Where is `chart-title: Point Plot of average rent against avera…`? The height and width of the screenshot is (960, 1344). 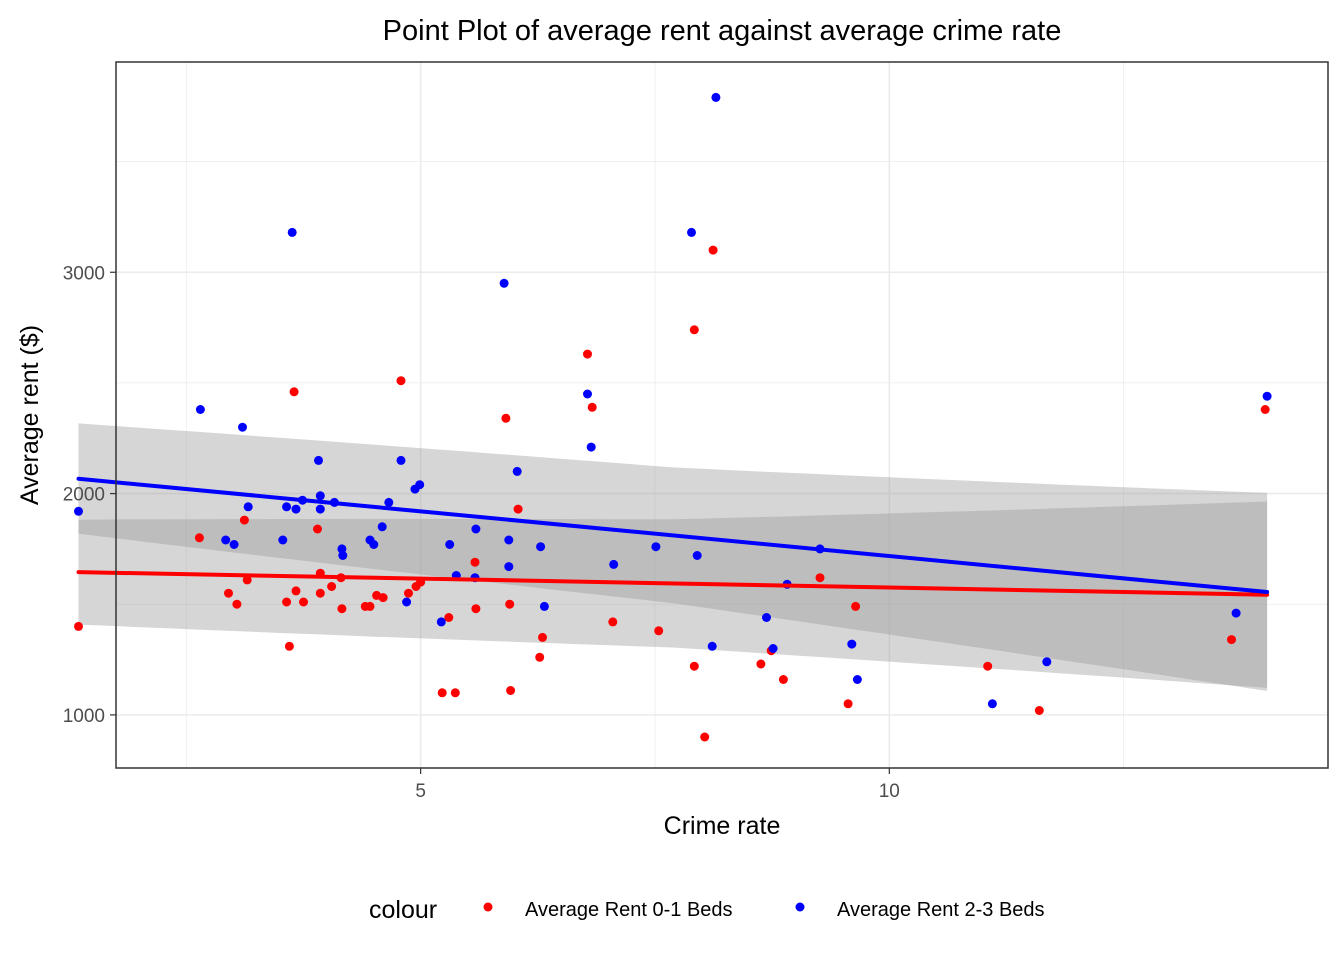
chart-title: Point Plot of average rent against avera… is located at coordinates (722, 31).